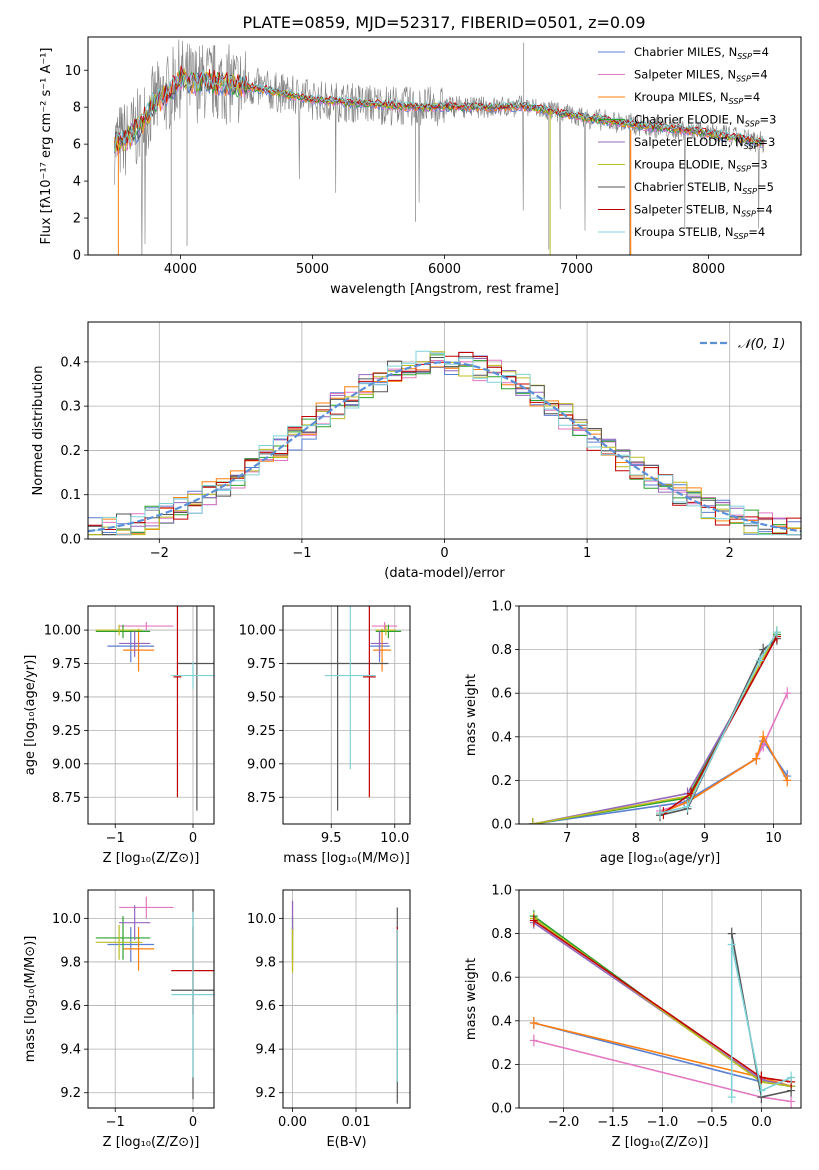  I want to click on y-tick-label: 0.3, so click(70, 407).